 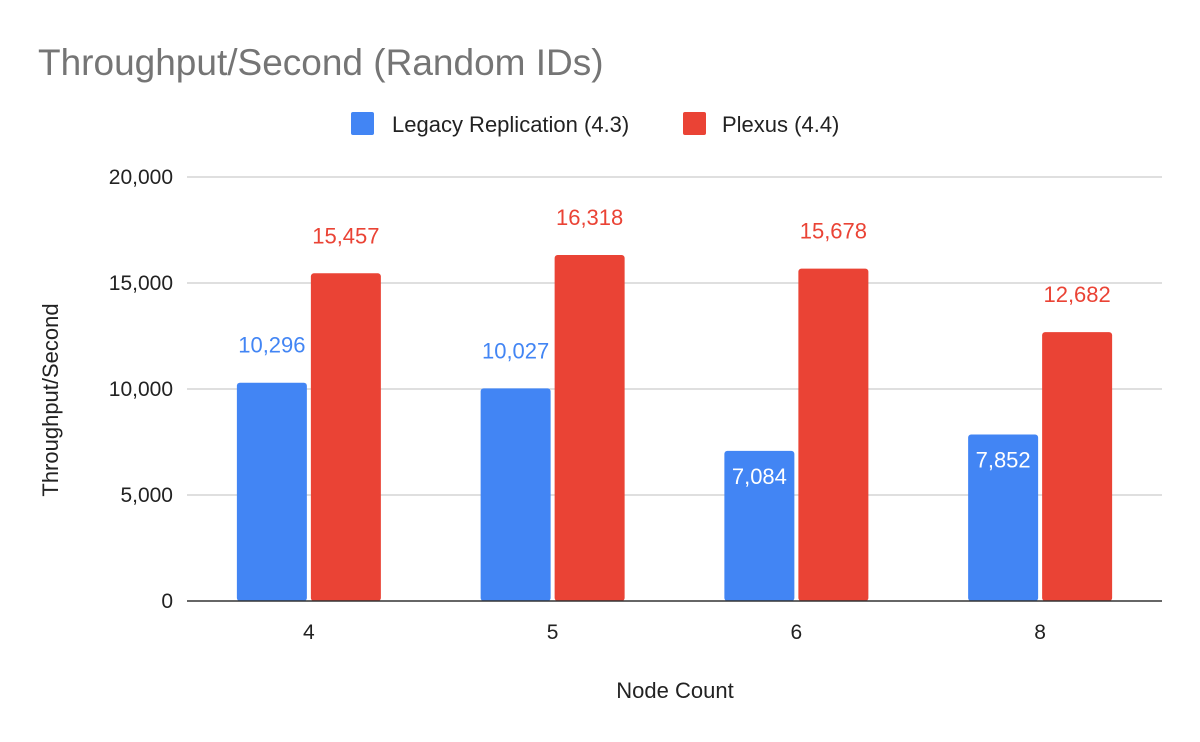 What do you see at coordinates (759, 476) in the screenshot?
I see `data-label: 7,084` at bounding box center [759, 476].